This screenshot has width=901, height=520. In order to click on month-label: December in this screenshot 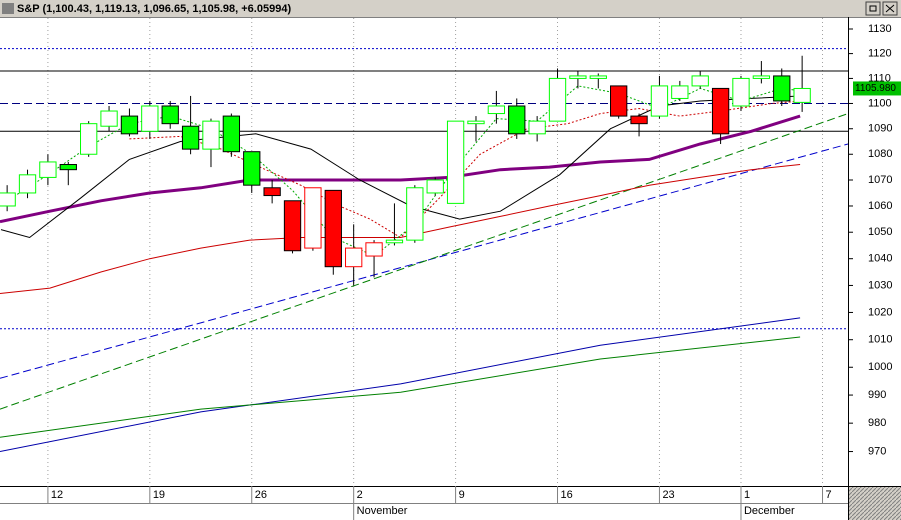, I will do `click(769, 511)`.